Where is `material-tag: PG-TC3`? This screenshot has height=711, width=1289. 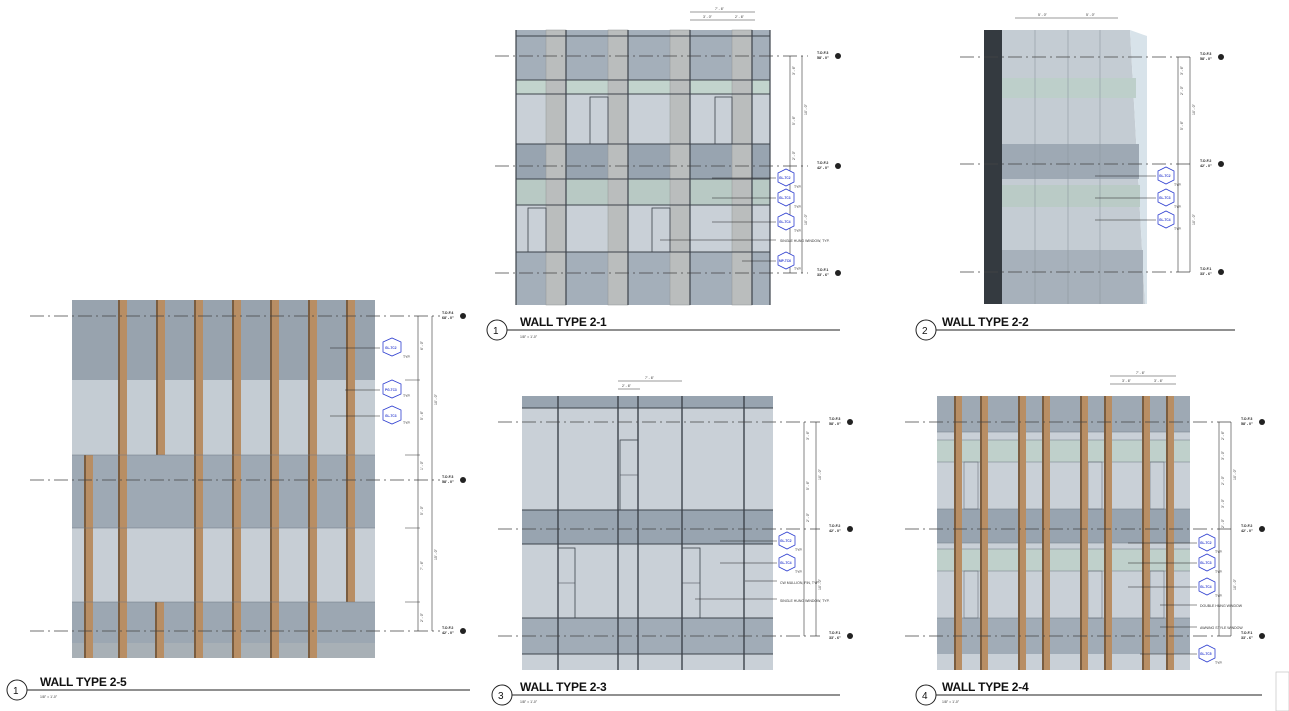 material-tag: PG-TC3 is located at coordinates (391, 390).